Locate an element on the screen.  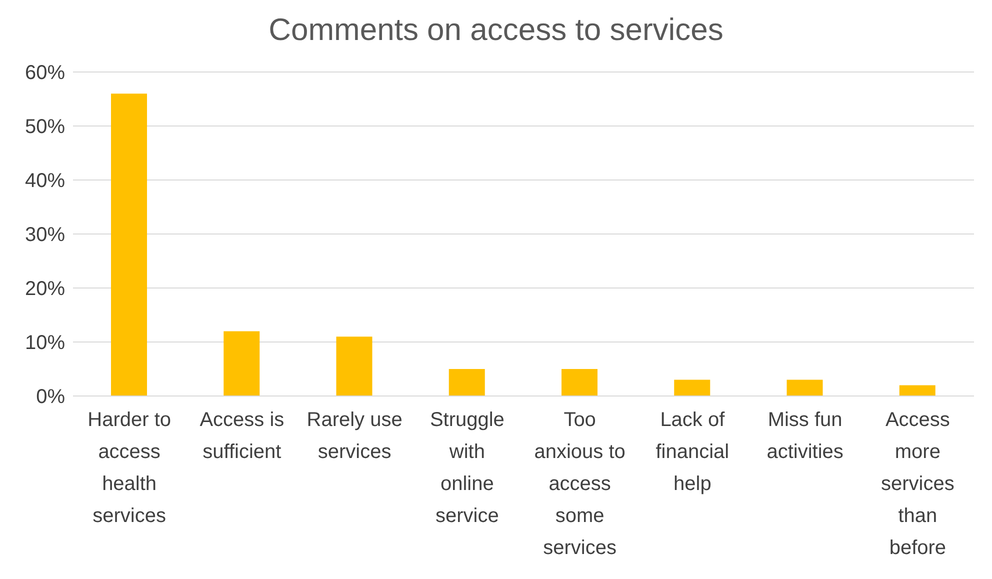
x-tick-label: Miss fun activities is located at coordinates (805, 436).